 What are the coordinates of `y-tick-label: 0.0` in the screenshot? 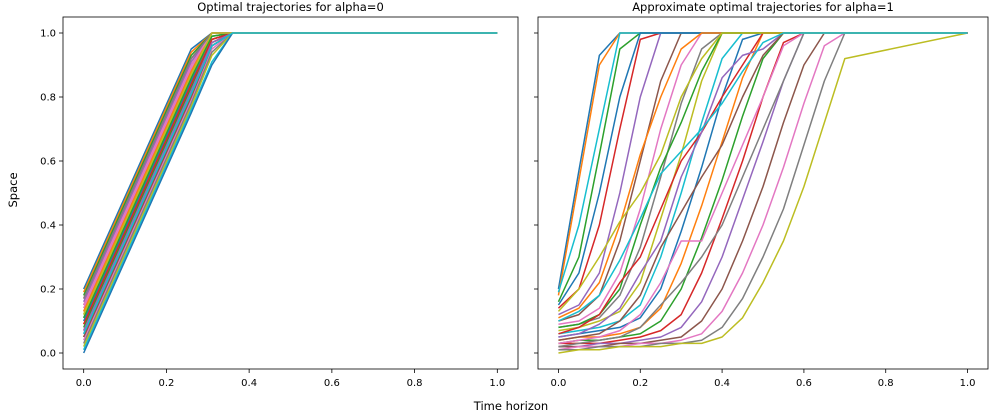 It's located at (48, 354).